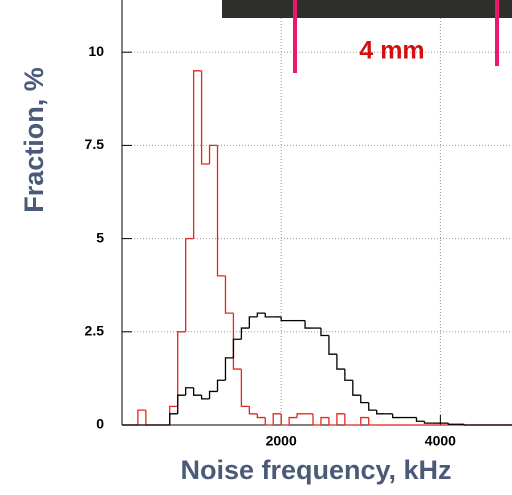  Describe the element at coordinates (281, 441) in the screenshot. I see `x-tick-label: 2000` at that location.